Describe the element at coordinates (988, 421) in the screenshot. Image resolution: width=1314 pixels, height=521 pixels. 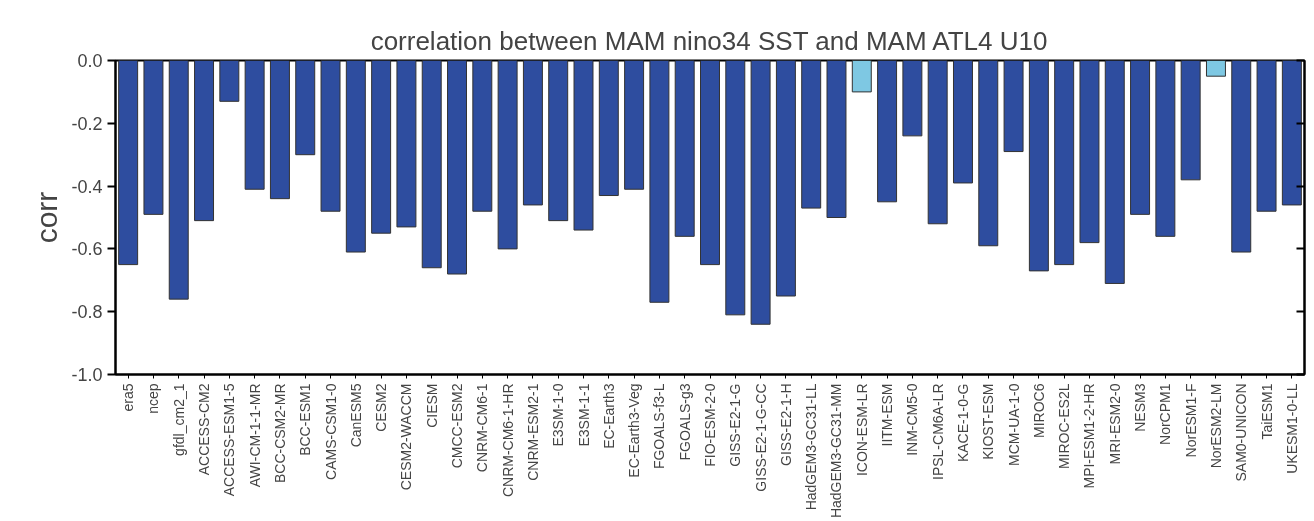
I see `x-tick-label: KIOST-ESM` at that location.